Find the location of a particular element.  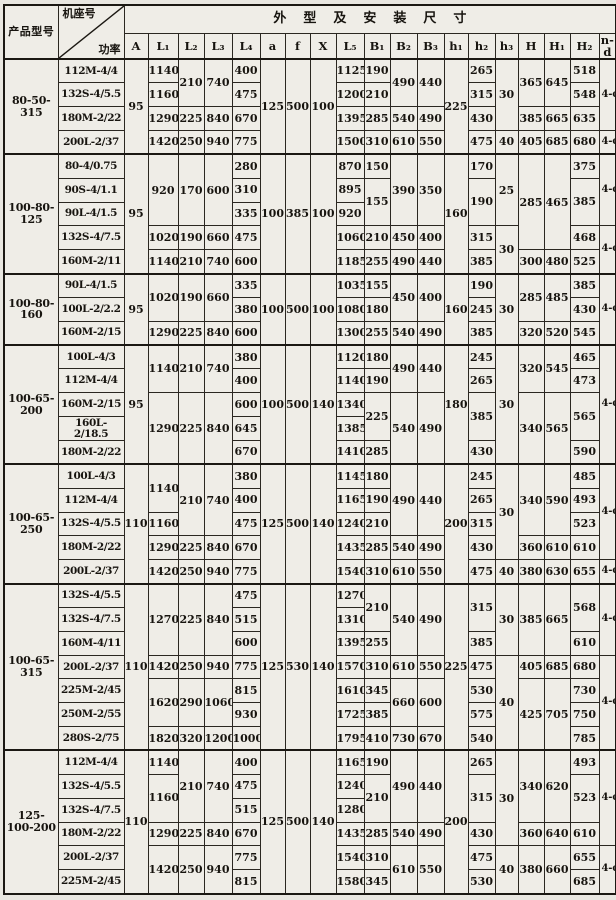

product-model-cell: 100-65-200 is located at coordinates (31, 404).